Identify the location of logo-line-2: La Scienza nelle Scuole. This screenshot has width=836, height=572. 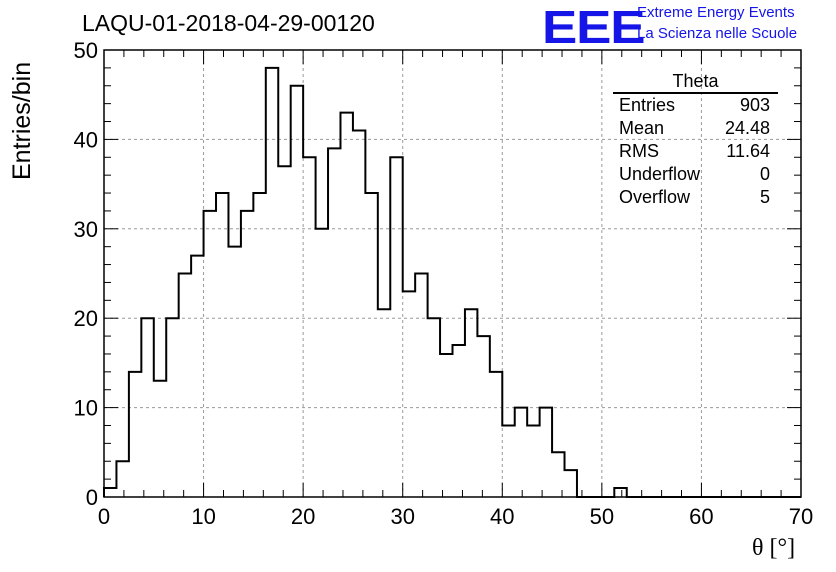
(717, 33).